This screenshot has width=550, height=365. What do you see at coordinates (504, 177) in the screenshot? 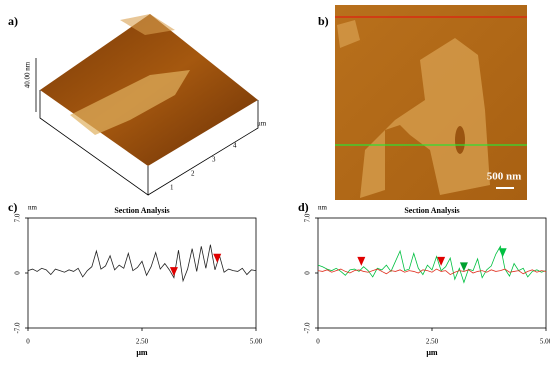
I see `scale-bar-label: 500 nm` at bounding box center [504, 177].